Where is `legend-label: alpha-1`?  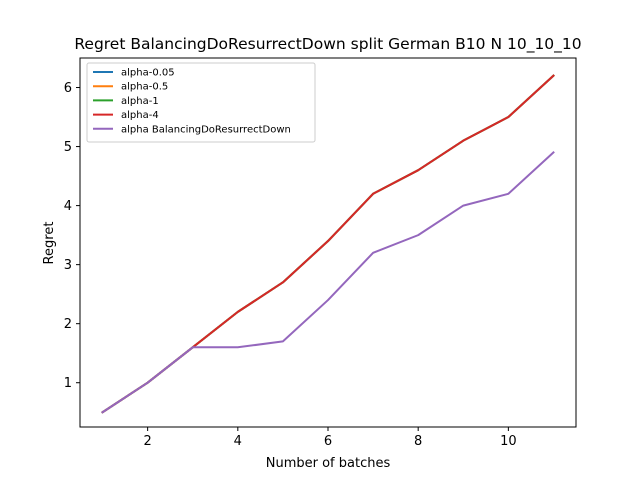
legend-label: alpha-1 is located at coordinates (140, 101).